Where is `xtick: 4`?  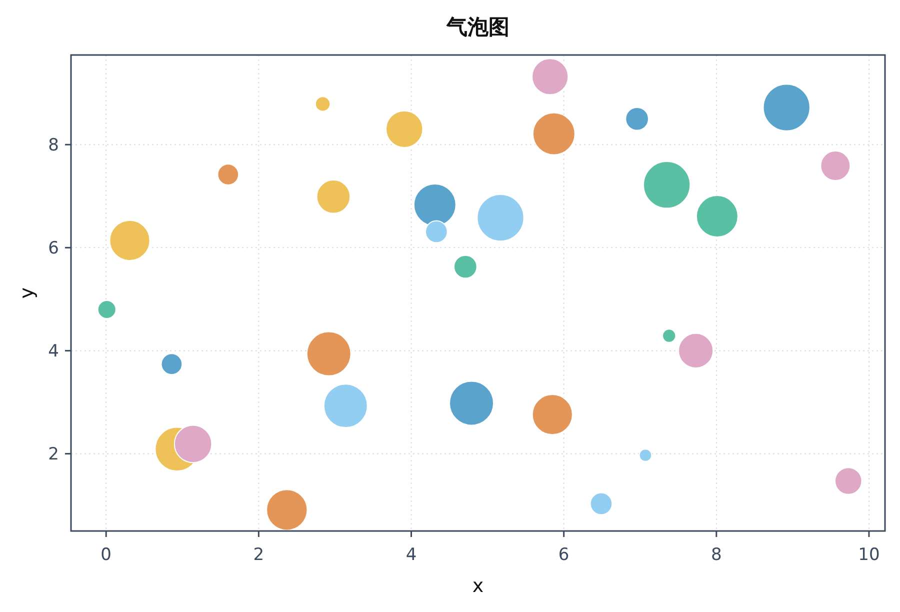
xtick: 4 is located at coordinates (411, 555).